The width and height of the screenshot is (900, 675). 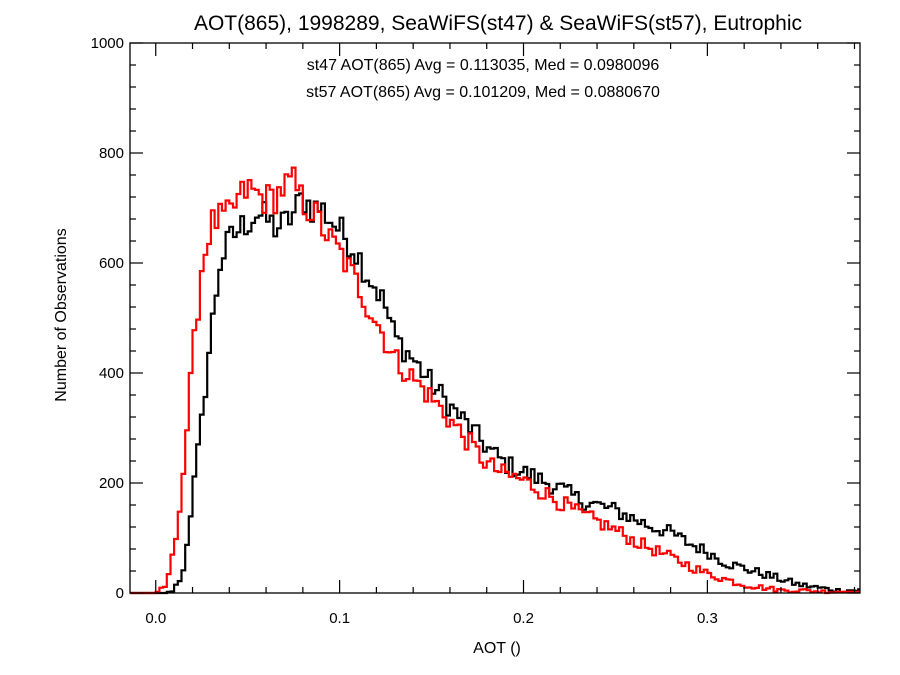 I want to click on x-tick-label: 0.0, so click(x=155, y=618).